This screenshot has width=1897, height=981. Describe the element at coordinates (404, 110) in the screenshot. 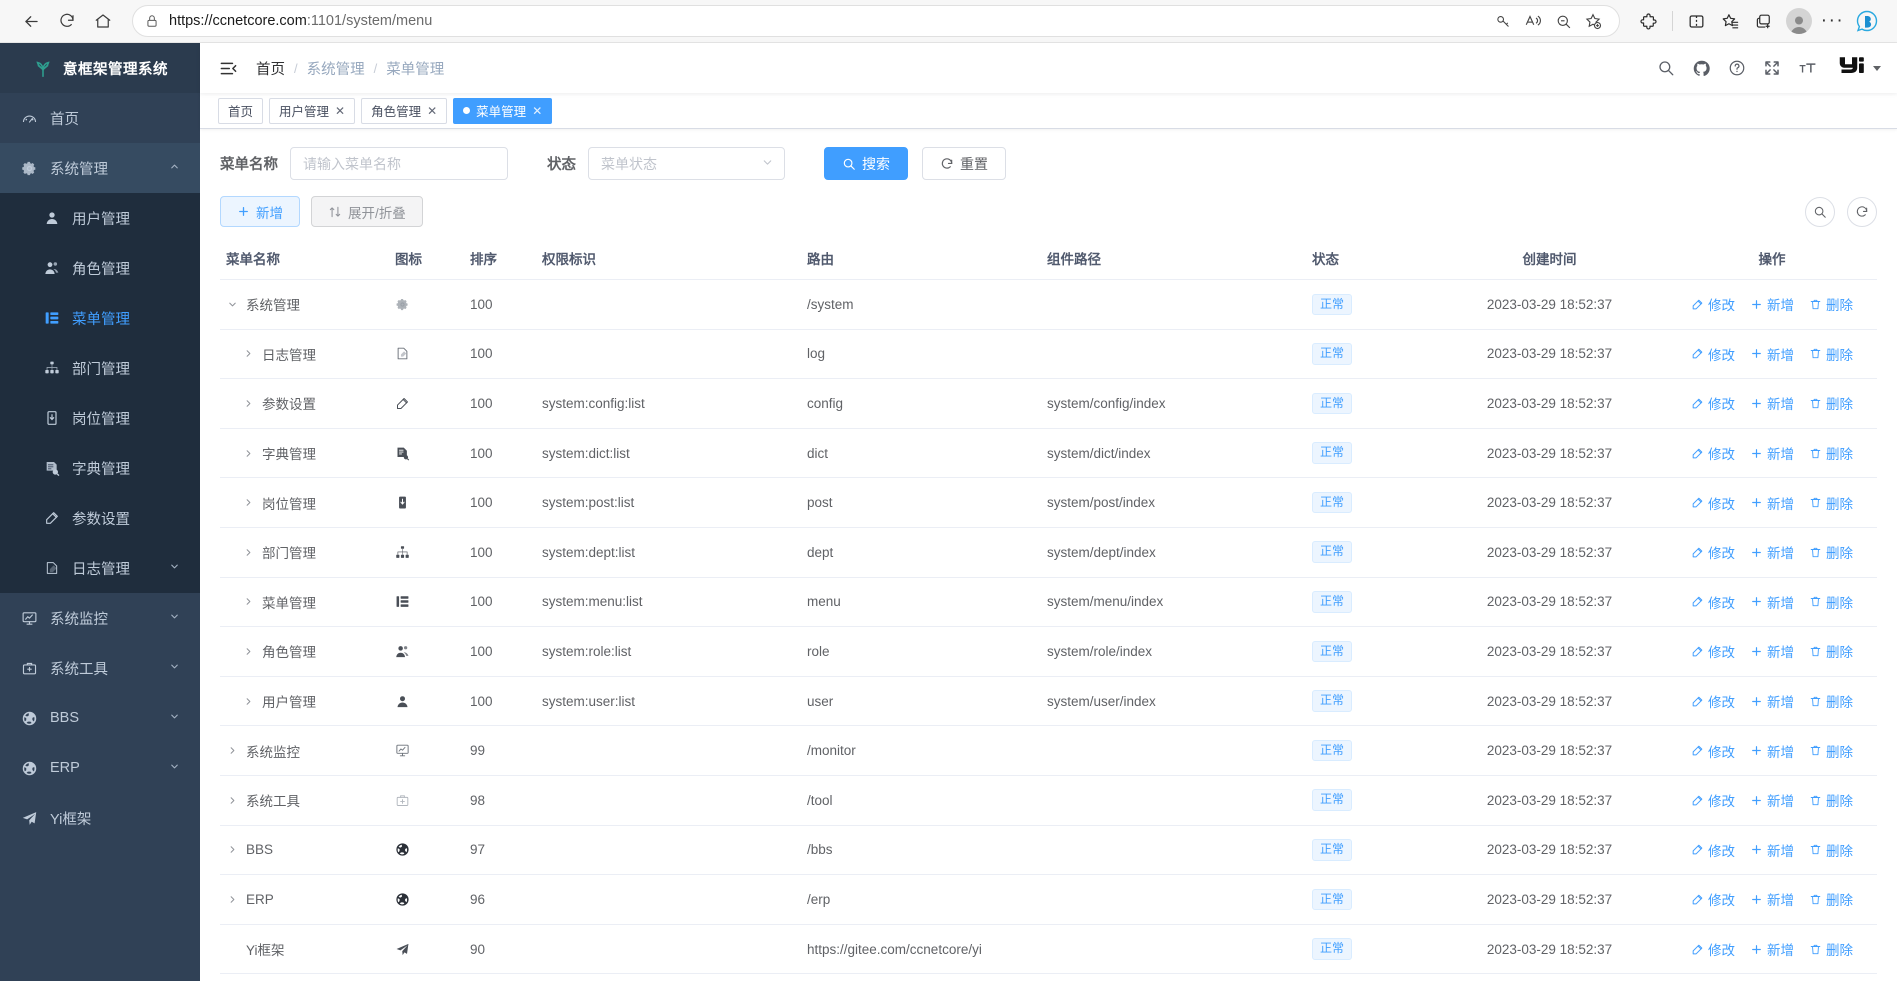

I see `tab-role-management: 角色管理 ✕` at that location.